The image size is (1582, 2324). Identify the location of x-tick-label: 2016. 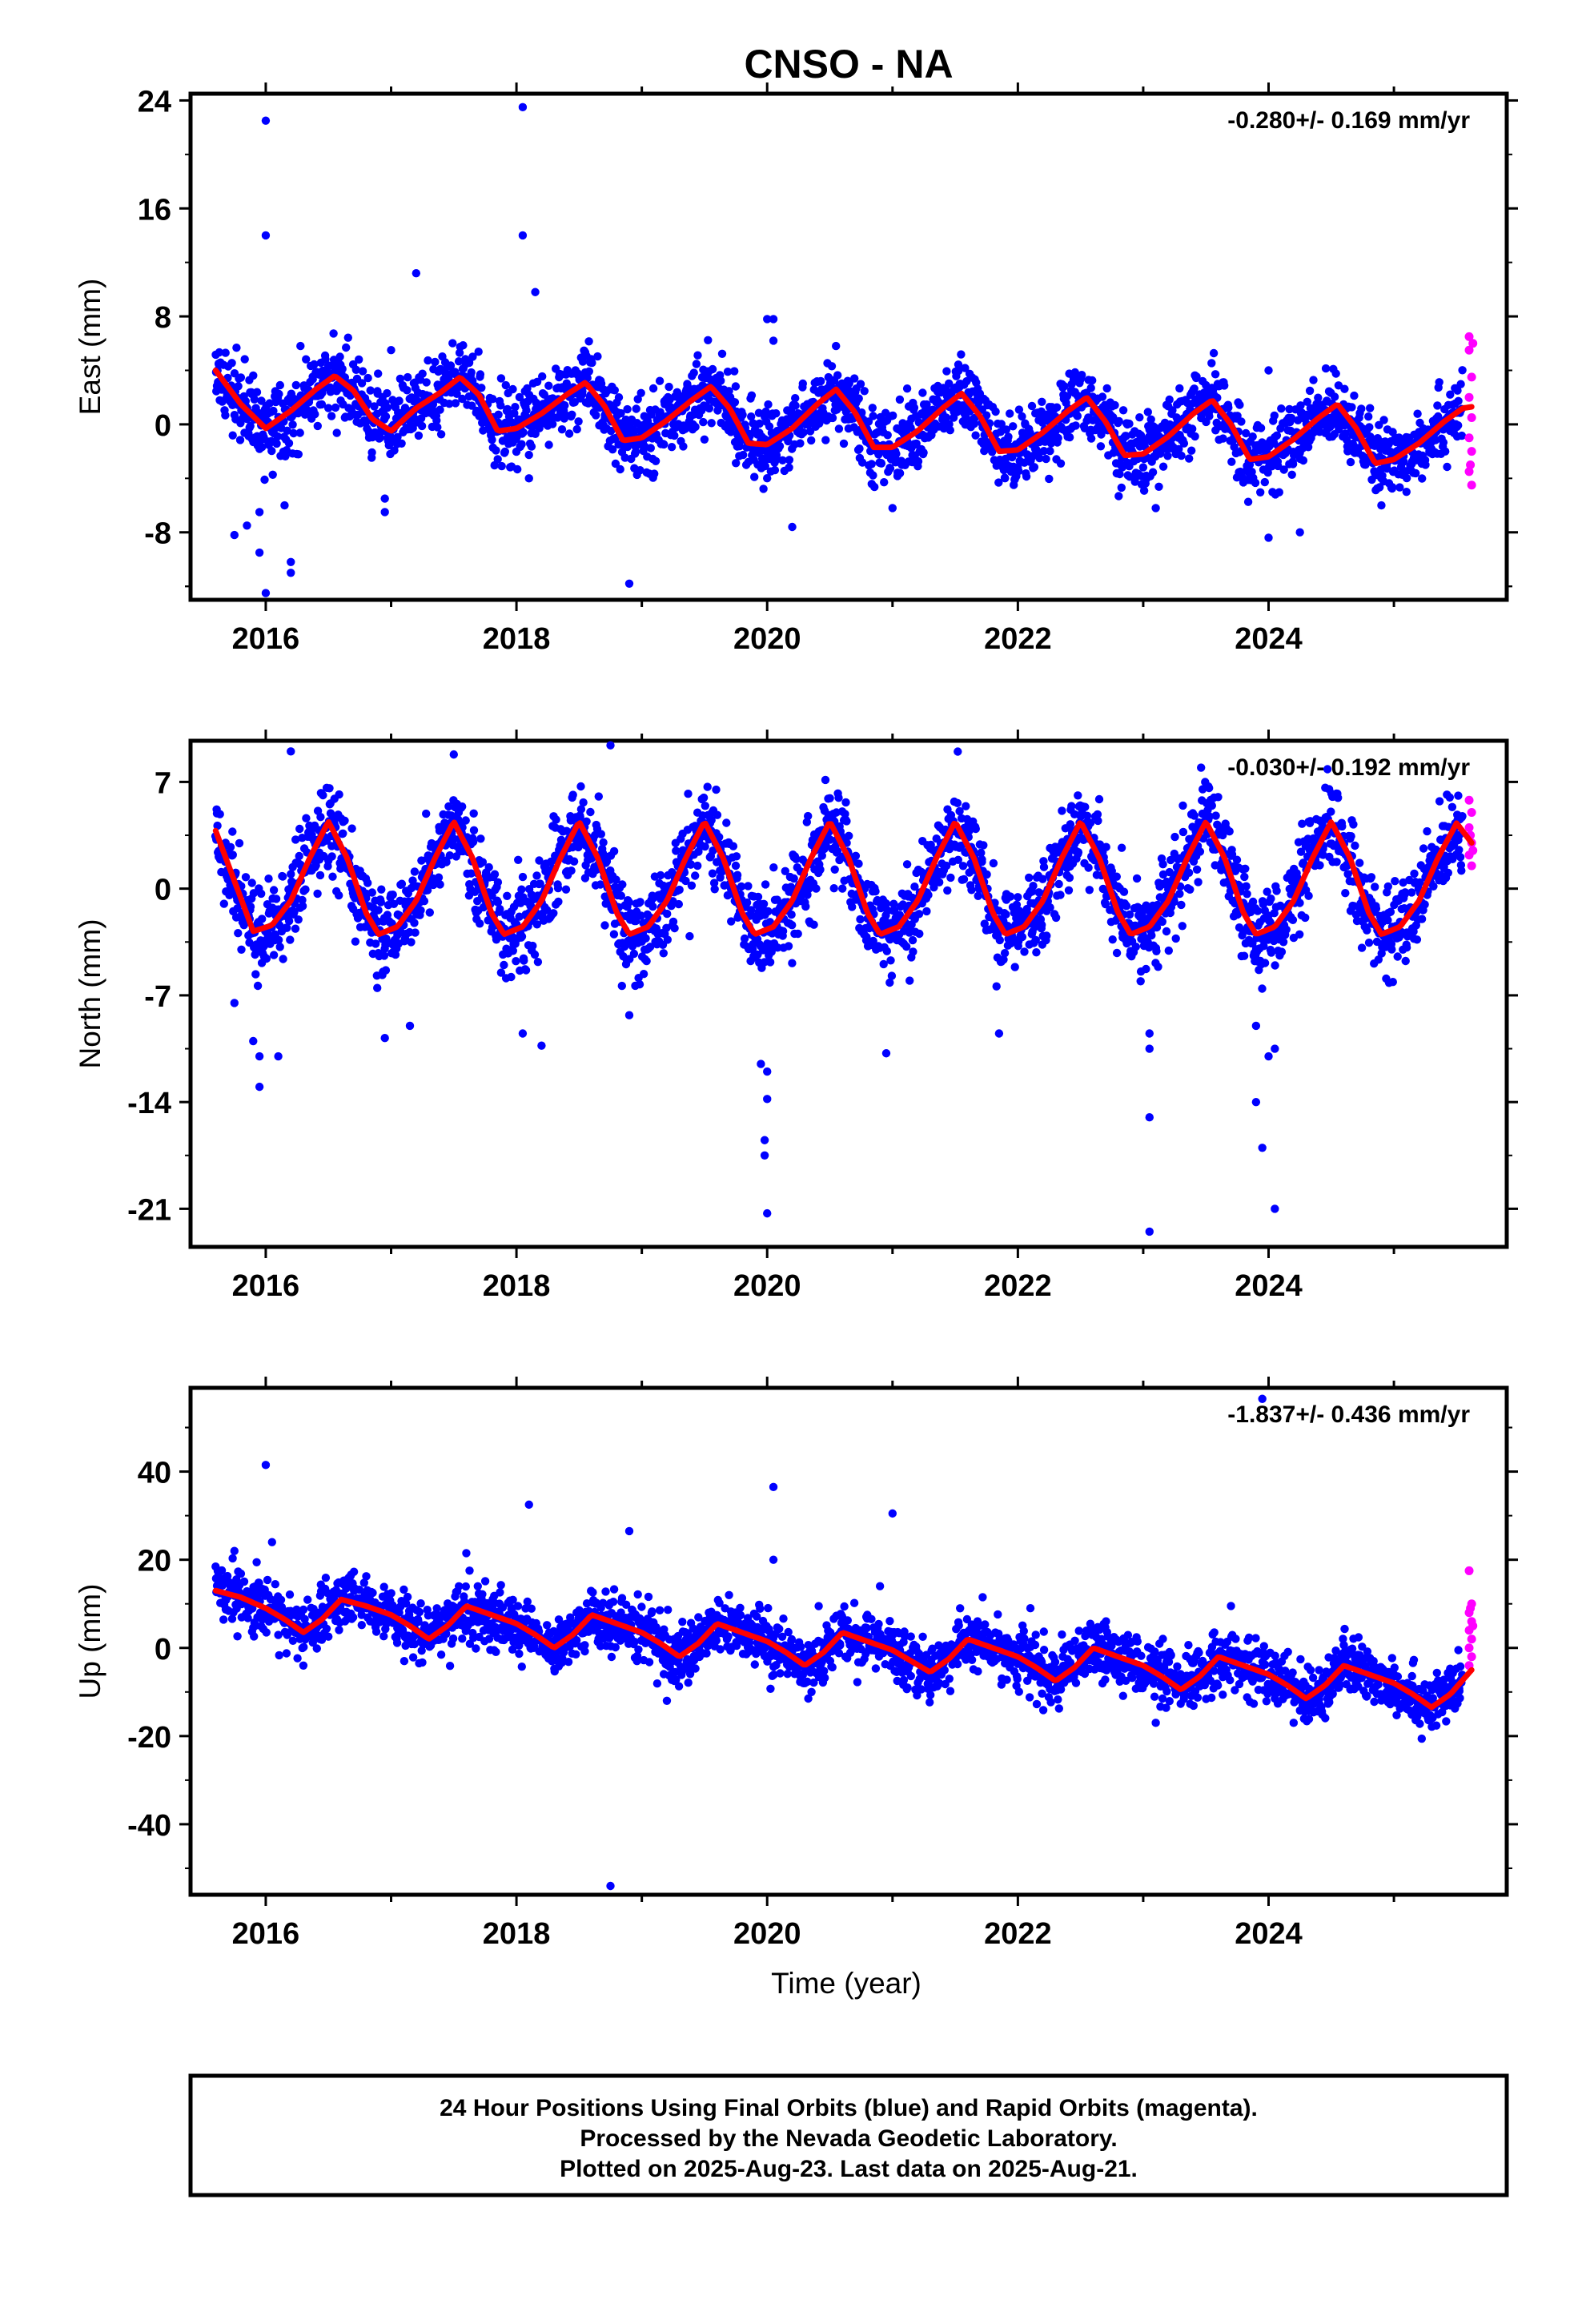
(266, 639).